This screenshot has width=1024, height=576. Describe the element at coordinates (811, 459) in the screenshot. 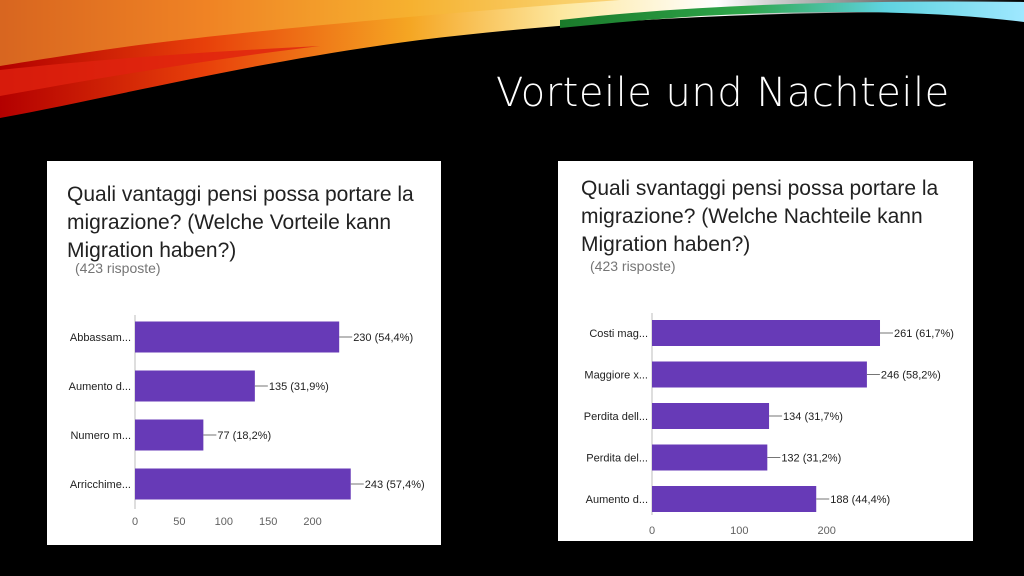

I see `data-label: 132 (31,2%)` at that location.